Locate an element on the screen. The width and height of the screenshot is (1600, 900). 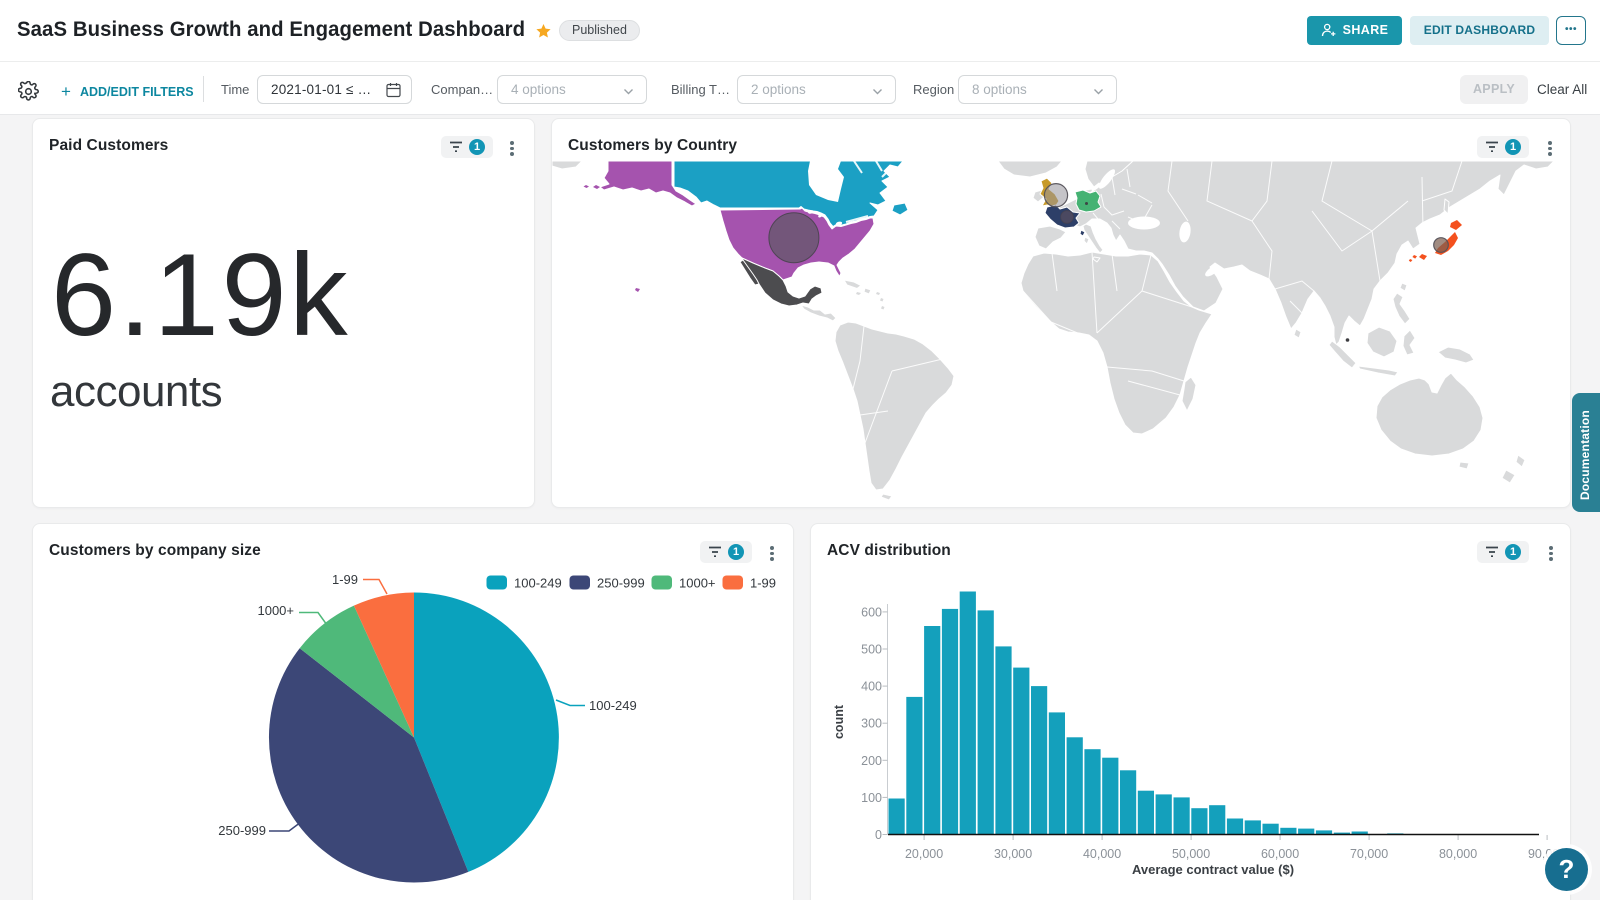
svg-text: 30,000 is located at coordinates (1013, 854).